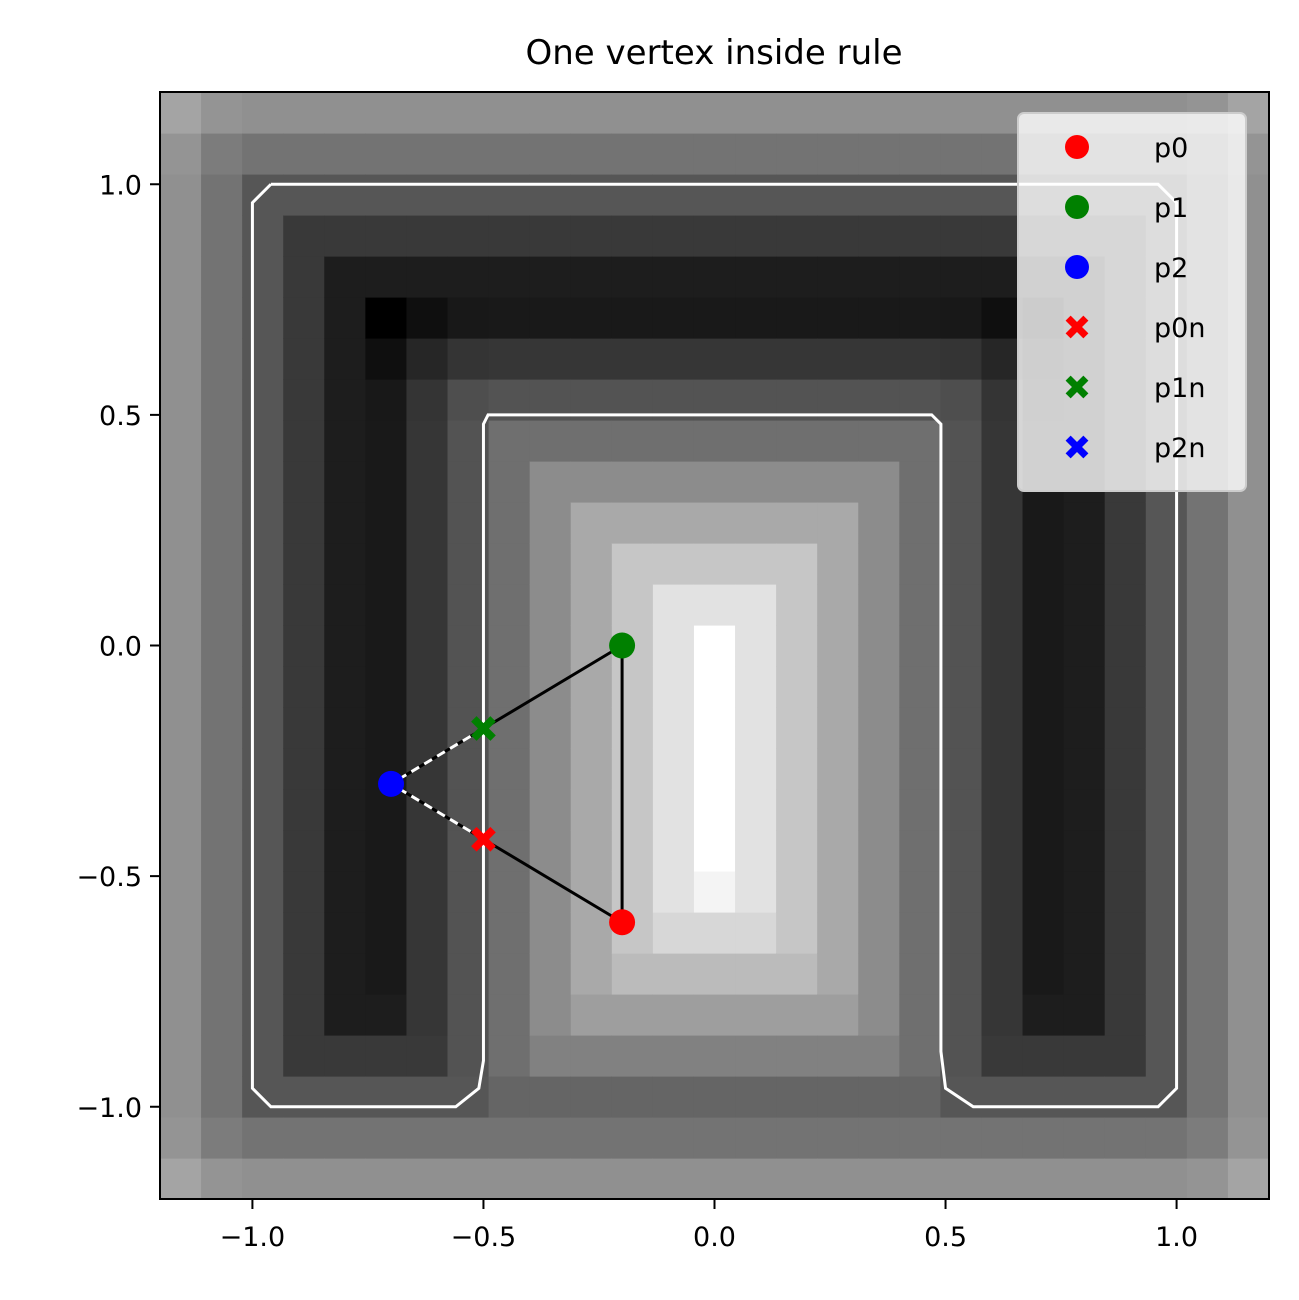 The height and width of the screenshot is (1300, 1299). Describe the element at coordinates (120, 185) in the screenshot. I see `y-tick-label: 1.0` at that location.